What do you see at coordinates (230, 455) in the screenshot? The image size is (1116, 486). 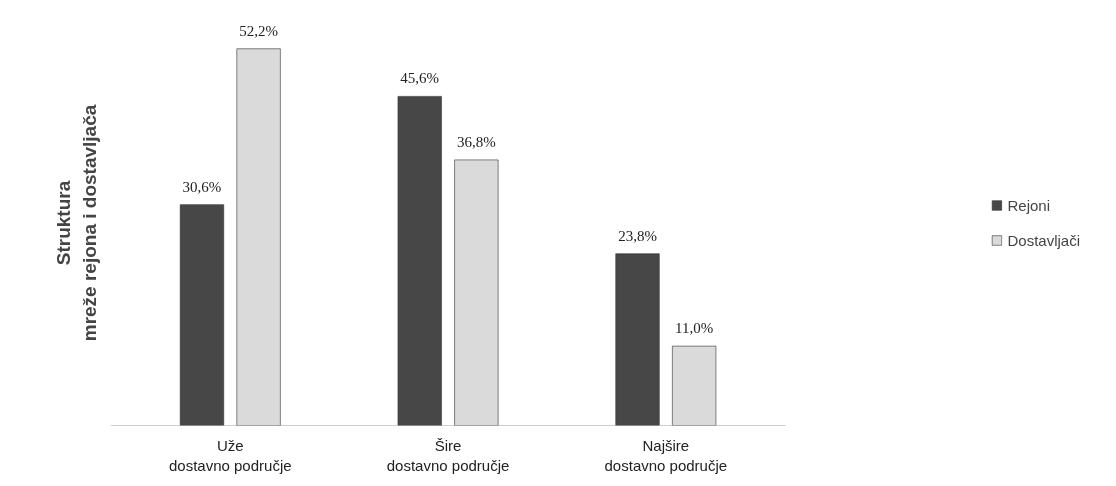 I see `x-tick-label: Uže dostavno područje` at bounding box center [230, 455].